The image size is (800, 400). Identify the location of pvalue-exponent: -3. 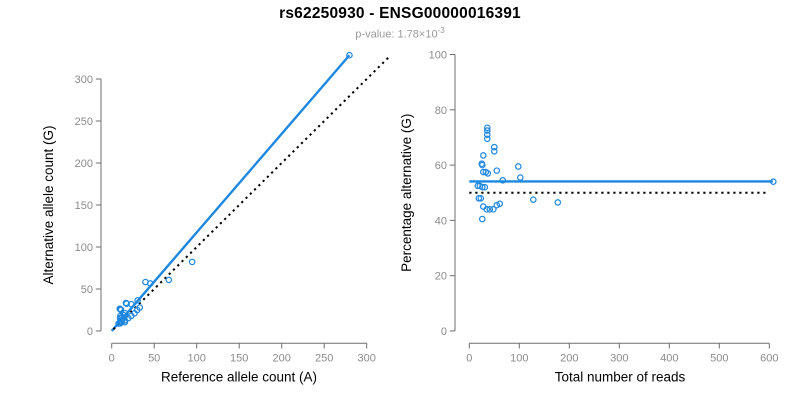
(441, 30).